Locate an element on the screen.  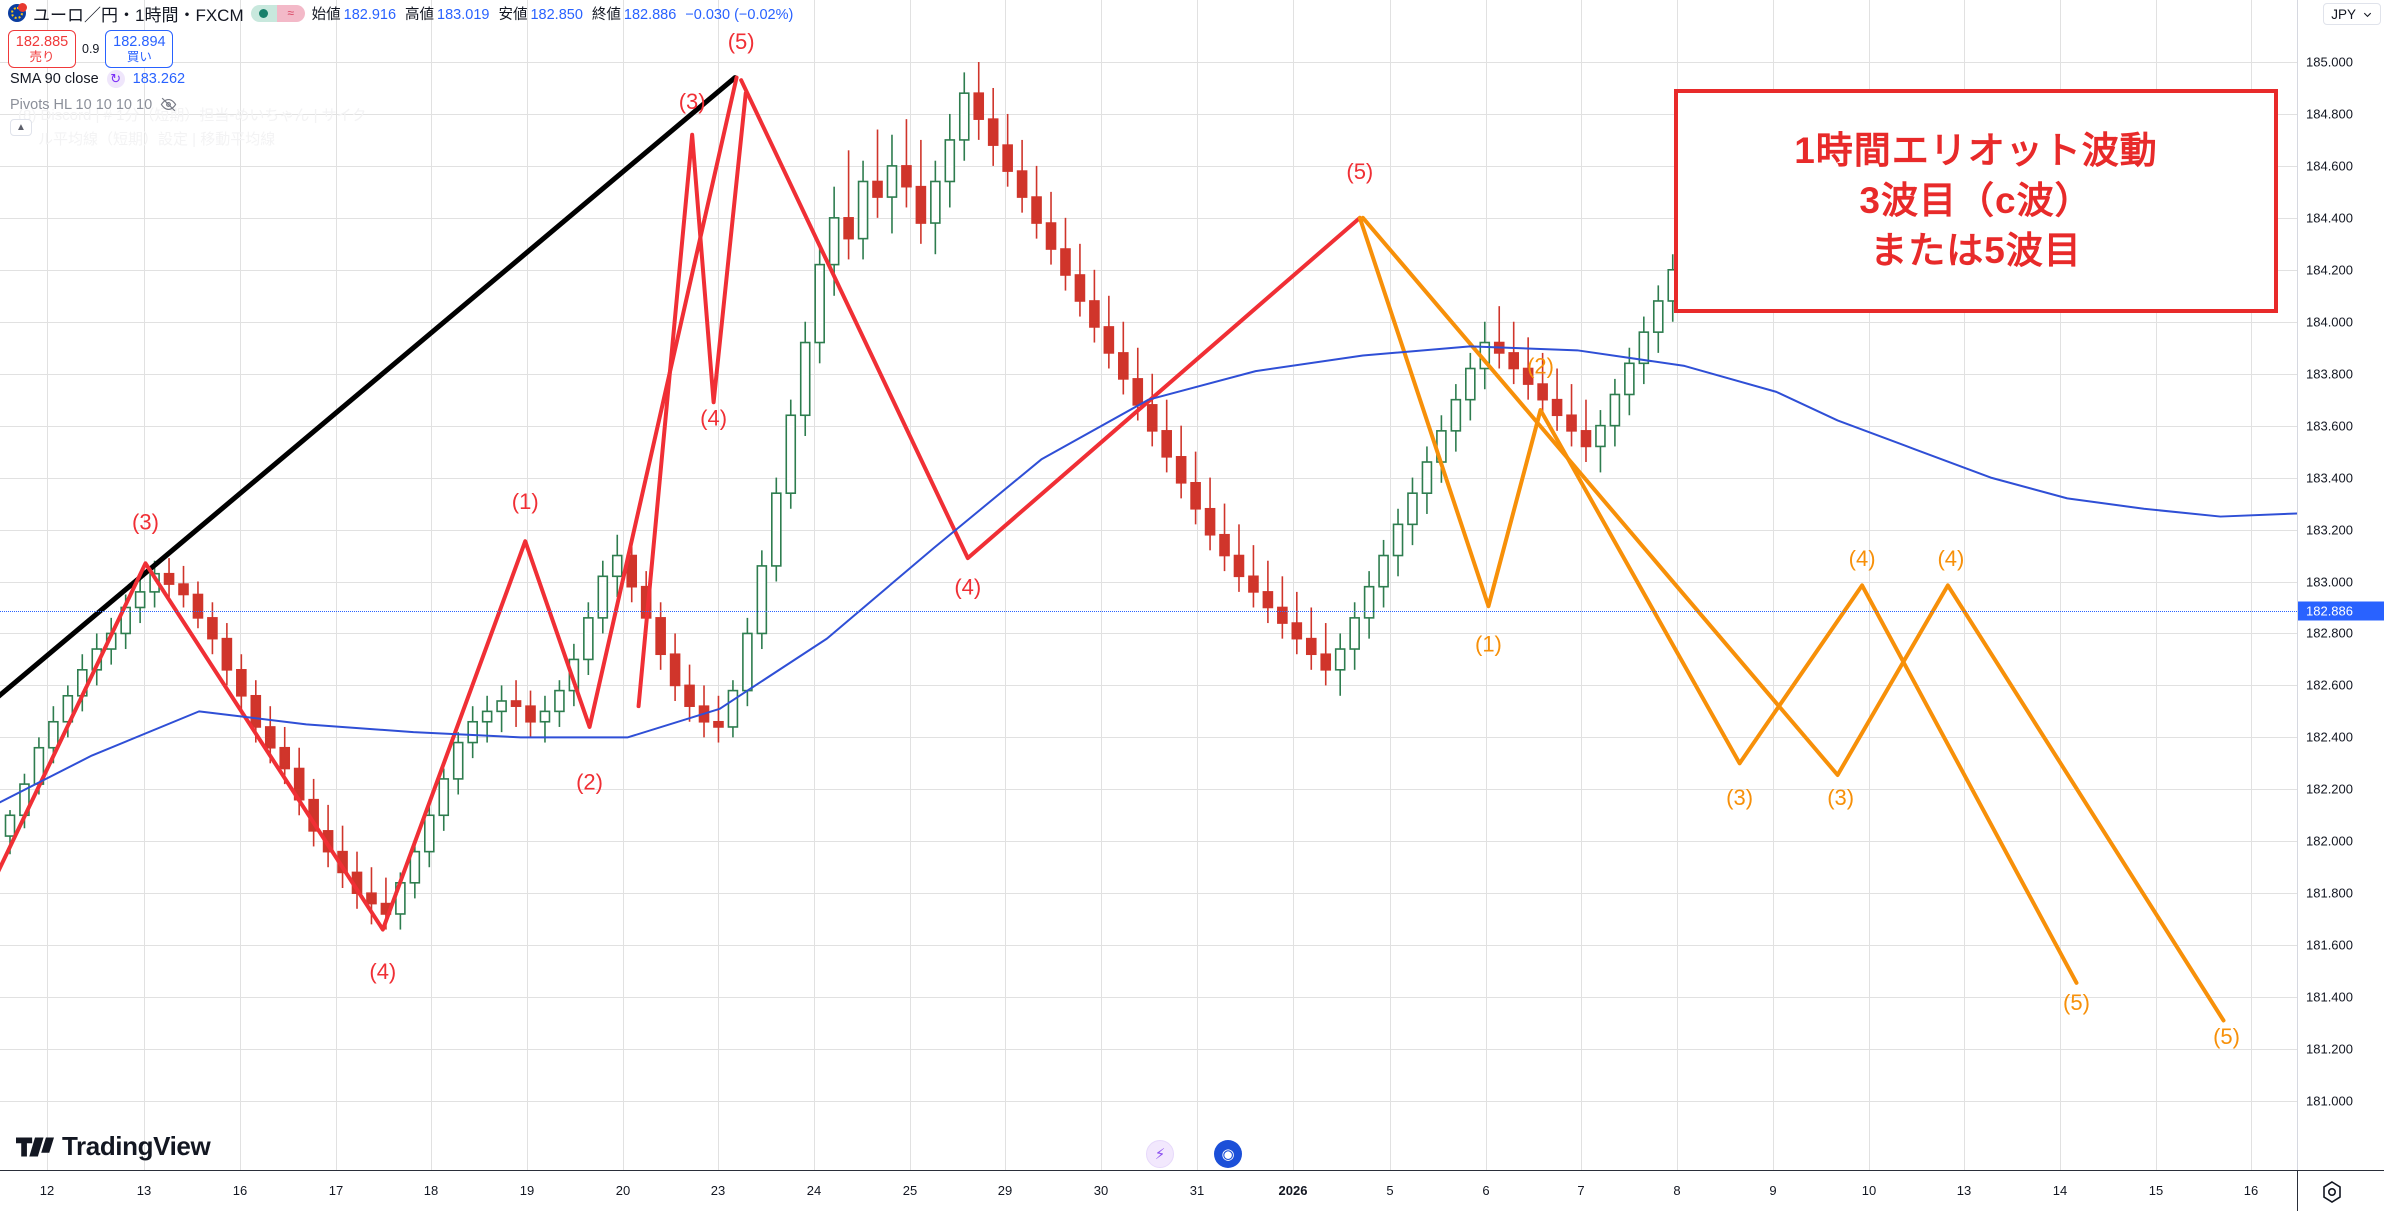
price-tick: 184.800 is located at coordinates (2329, 114).